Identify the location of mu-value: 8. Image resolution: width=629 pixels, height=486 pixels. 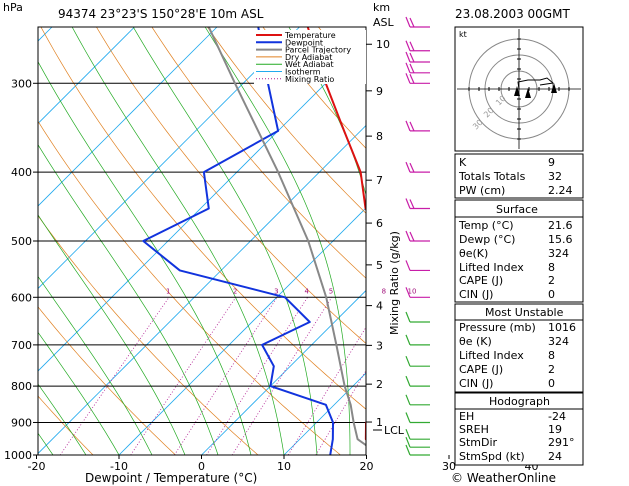
(551, 355).